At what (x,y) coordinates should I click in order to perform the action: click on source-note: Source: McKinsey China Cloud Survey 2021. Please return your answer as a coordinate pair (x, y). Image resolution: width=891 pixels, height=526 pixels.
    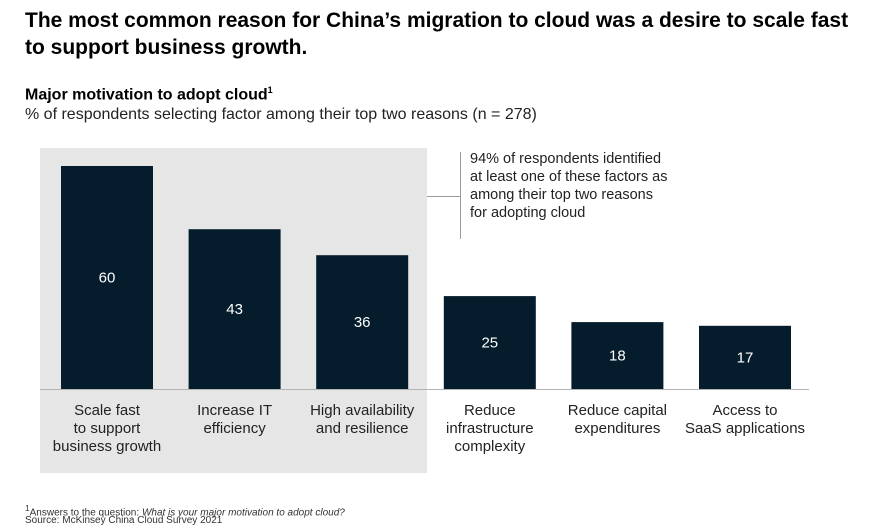
    Looking at the image, I should click on (124, 520).